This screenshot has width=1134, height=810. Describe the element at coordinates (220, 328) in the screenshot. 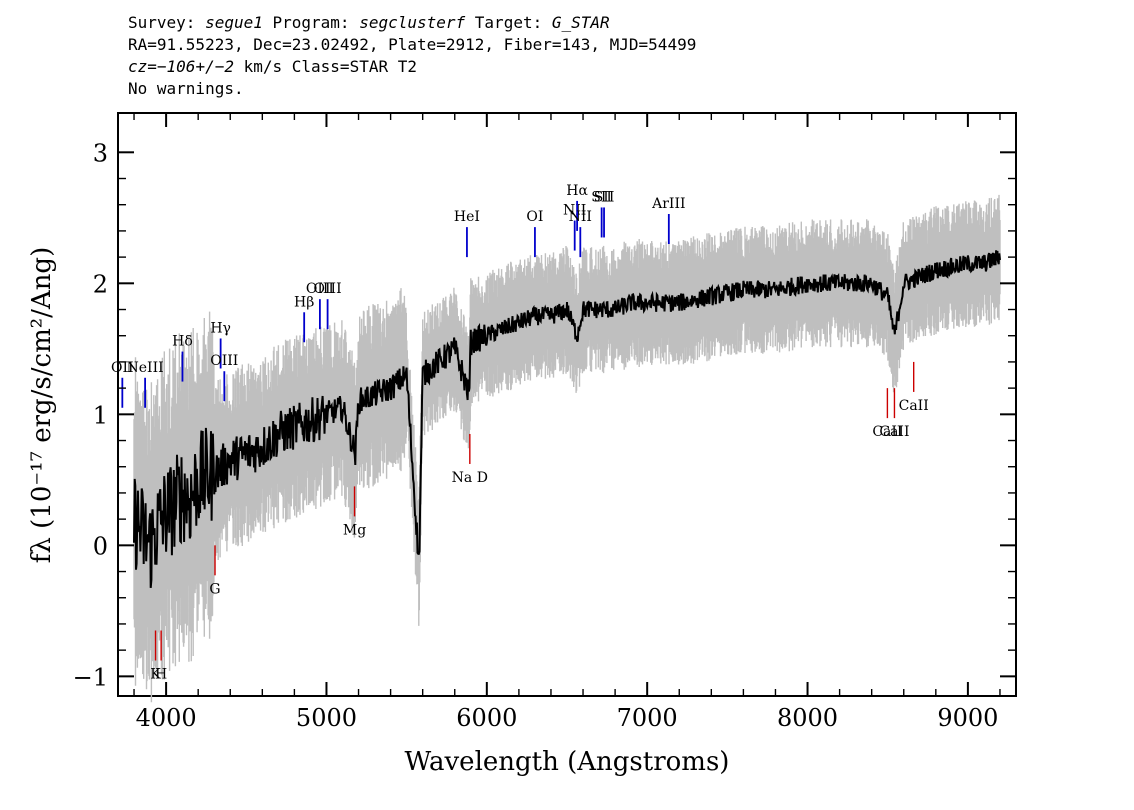

I see `emission-line-label: Hγ` at that location.